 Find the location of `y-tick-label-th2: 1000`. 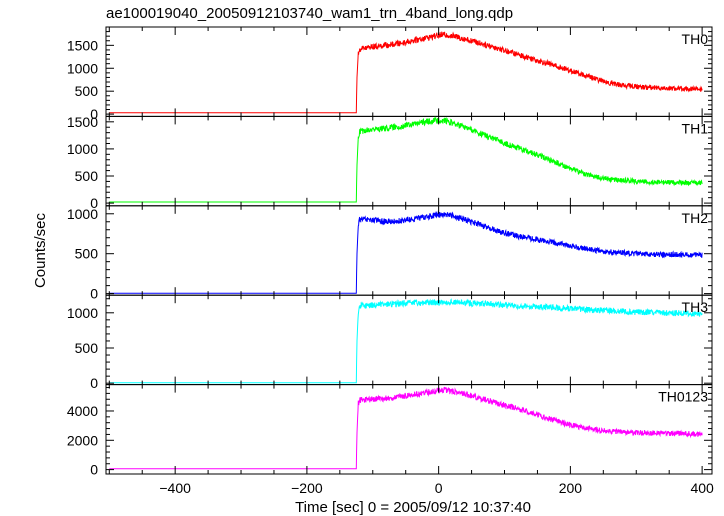

y-tick-label-th2: 1000 is located at coordinates (82, 214).